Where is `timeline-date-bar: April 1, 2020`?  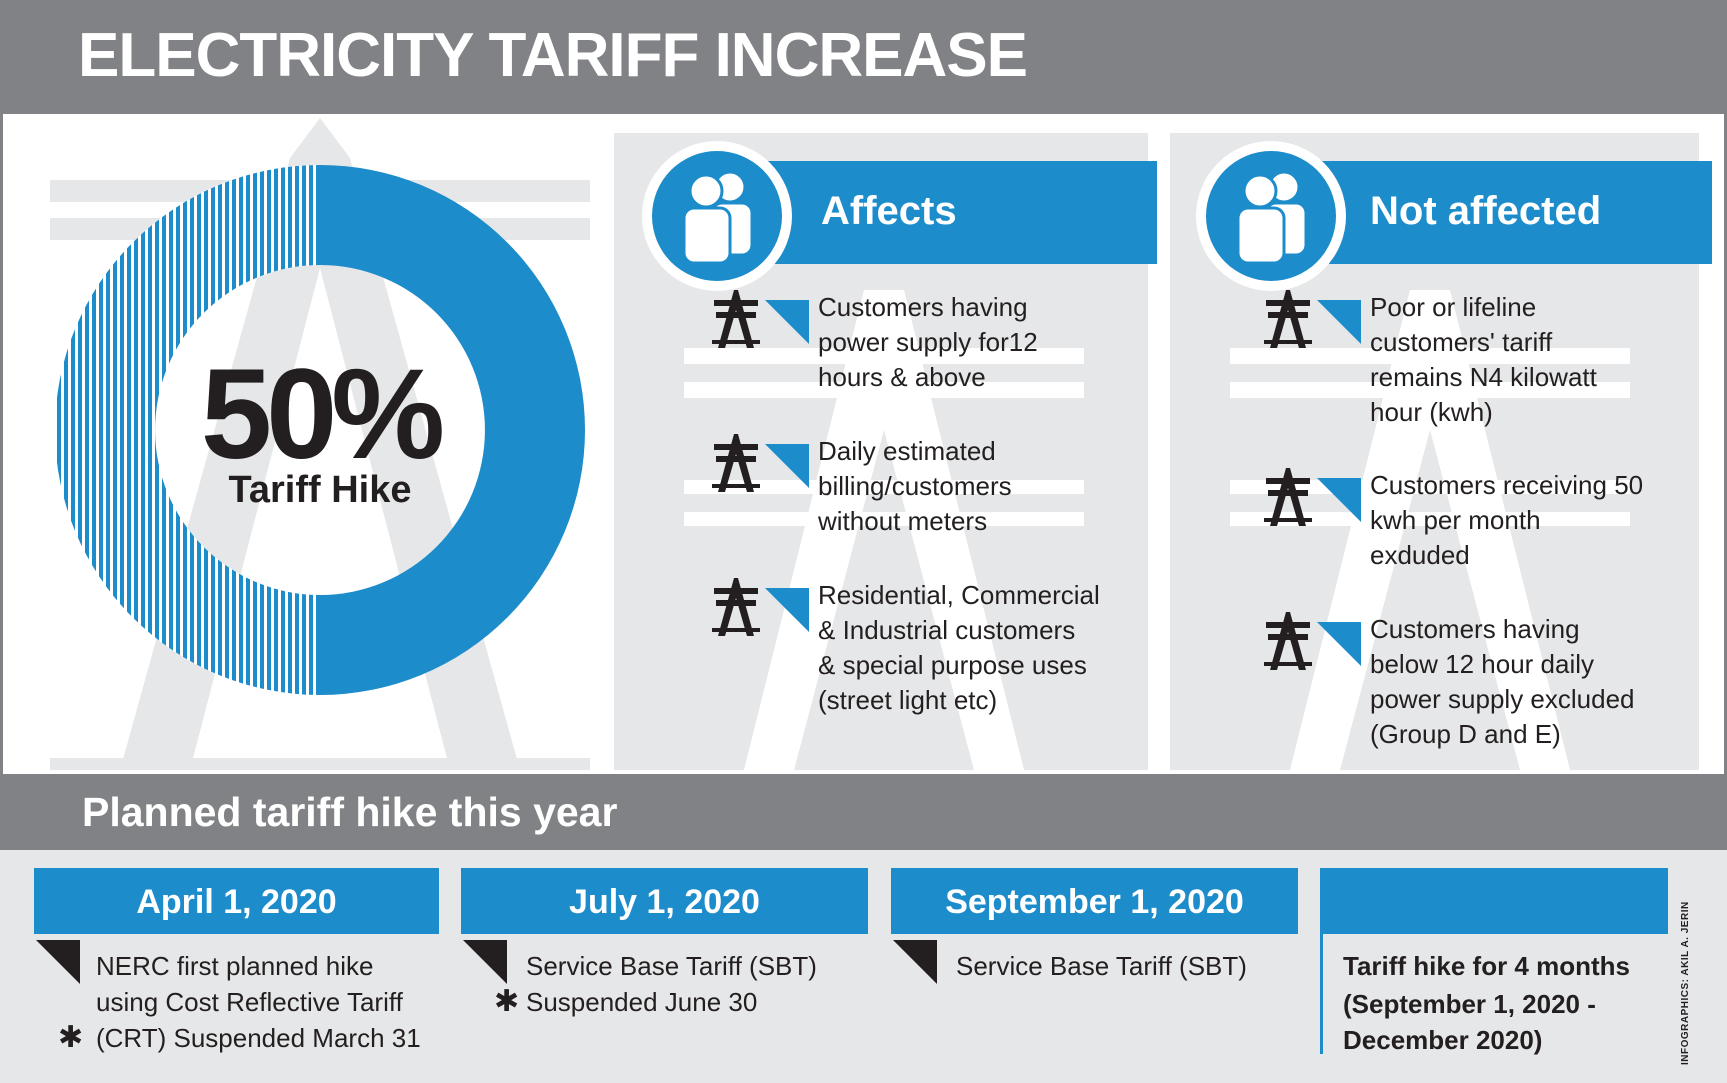
timeline-date-bar: April 1, 2020 is located at coordinates (236, 901).